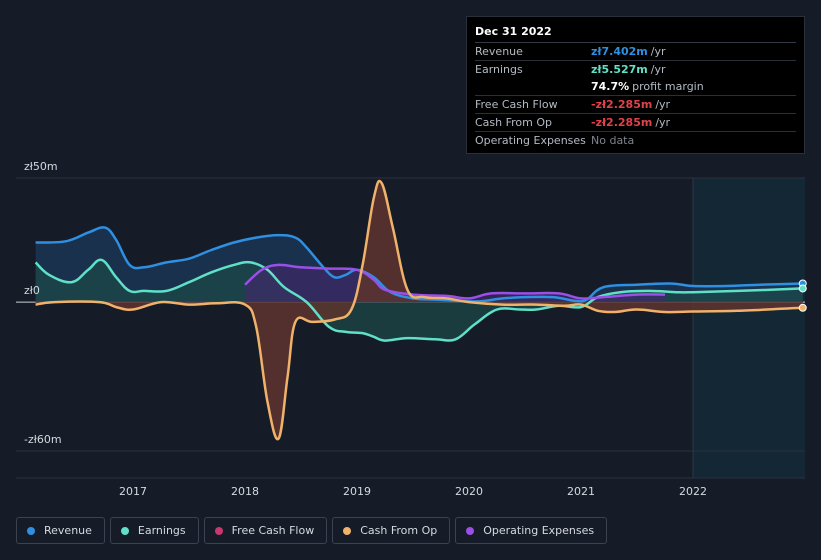 This screenshot has width=821, height=560. What do you see at coordinates (43, 439) in the screenshot?
I see `y-axis-label: -zł60m` at bounding box center [43, 439].